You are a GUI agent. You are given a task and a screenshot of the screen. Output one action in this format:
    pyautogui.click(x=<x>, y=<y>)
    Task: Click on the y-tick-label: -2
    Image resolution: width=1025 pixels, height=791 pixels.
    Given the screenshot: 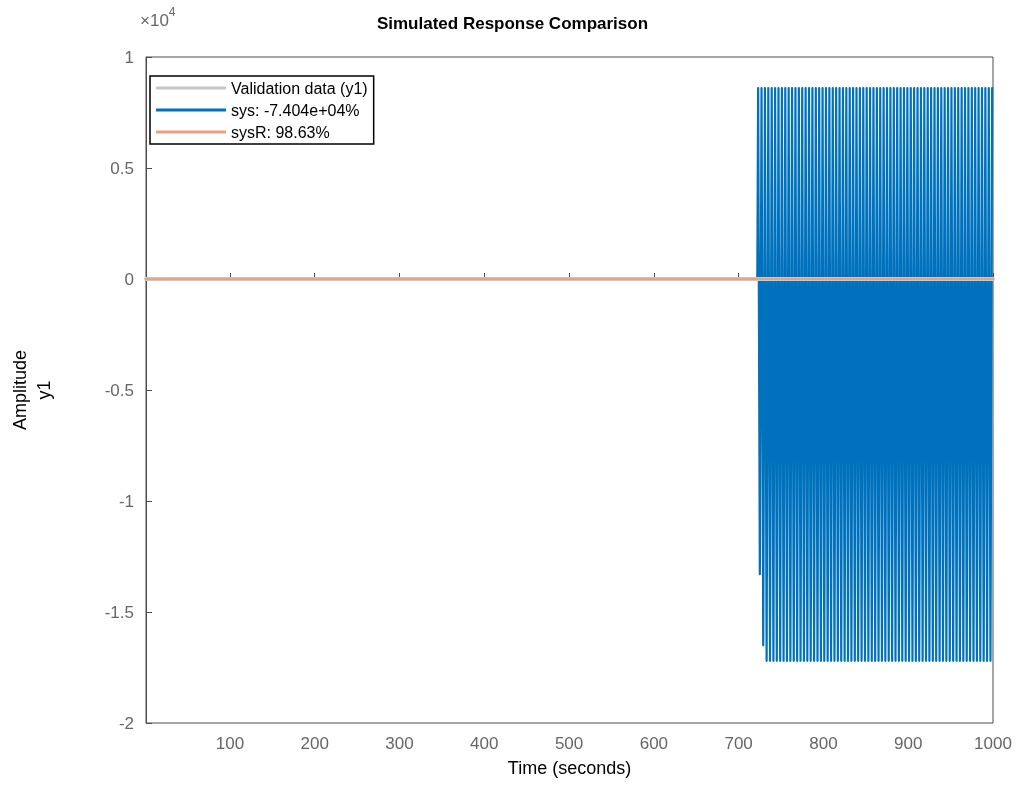 What is the action you would take?
    pyautogui.click(x=126, y=723)
    